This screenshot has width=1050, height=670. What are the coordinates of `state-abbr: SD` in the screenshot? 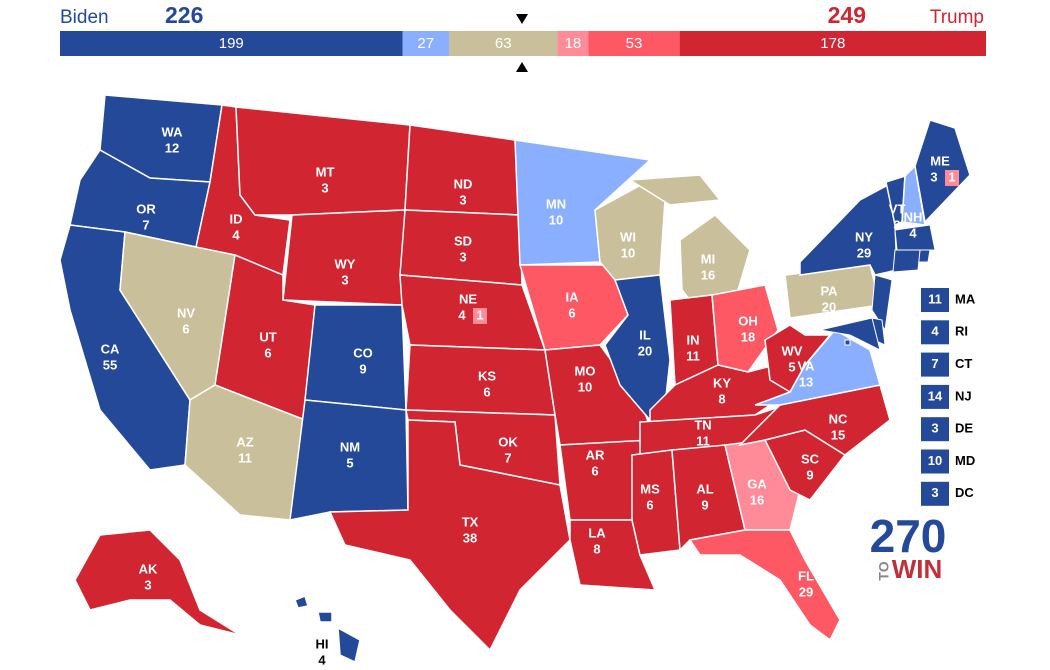 It's located at (463, 240).